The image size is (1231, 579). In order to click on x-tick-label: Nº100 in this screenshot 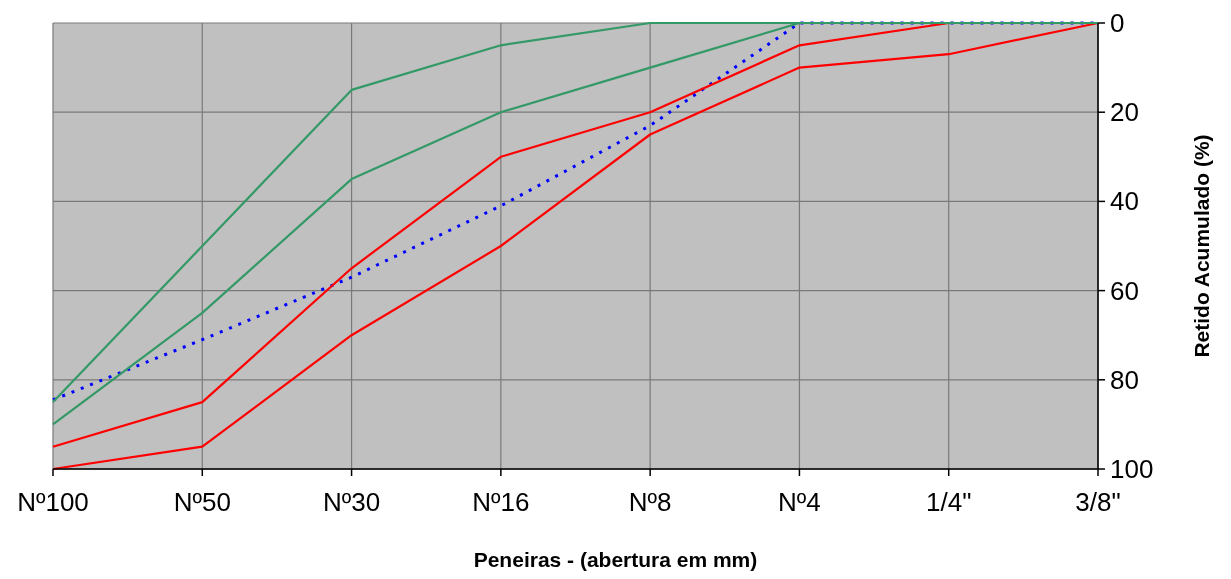, I will do `click(53, 502)`.